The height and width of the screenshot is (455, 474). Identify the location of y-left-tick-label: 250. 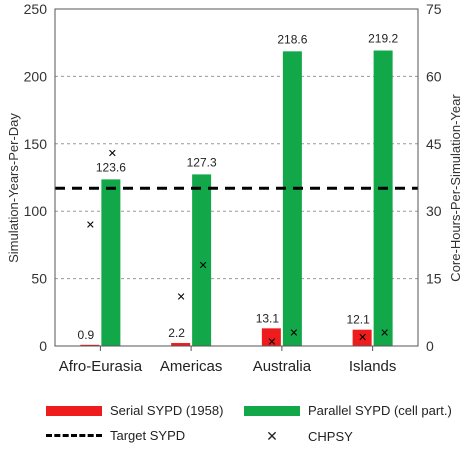
(36, 9).